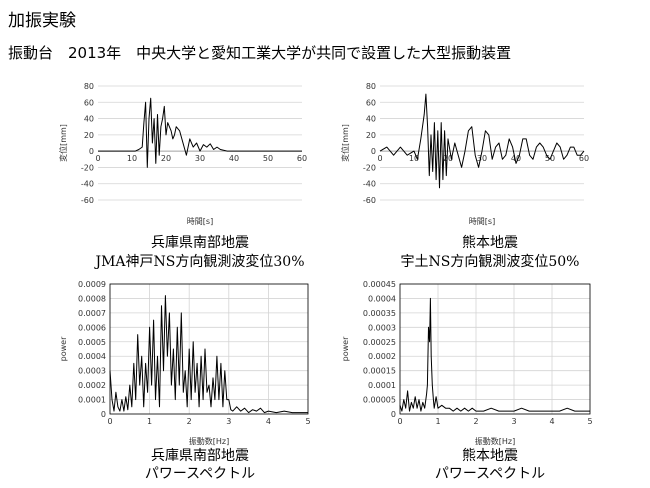  What do you see at coordinates (490, 243) in the screenshot?
I see `caption-tr-line1: 熊本地震` at bounding box center [490, 243].